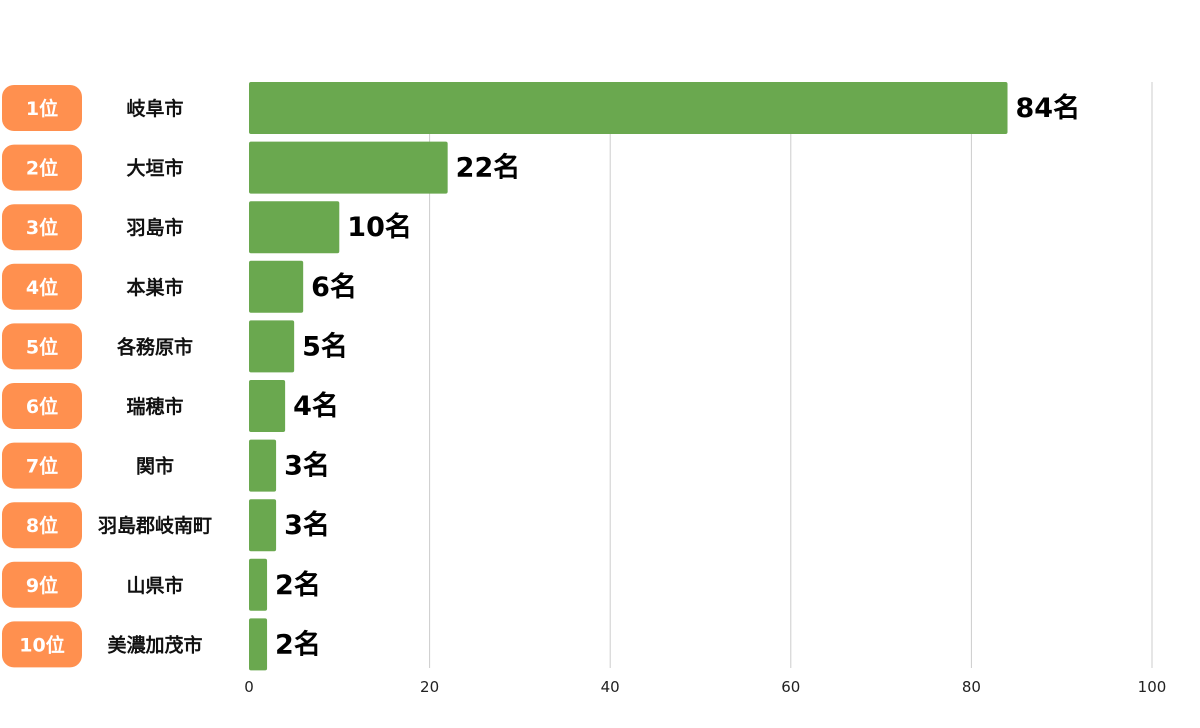 The height and width of the screenshot is (728, 1200). Describe the element at coordinates (154, 287) in the screenshot. I see `category-label: 本巣市` at that location.